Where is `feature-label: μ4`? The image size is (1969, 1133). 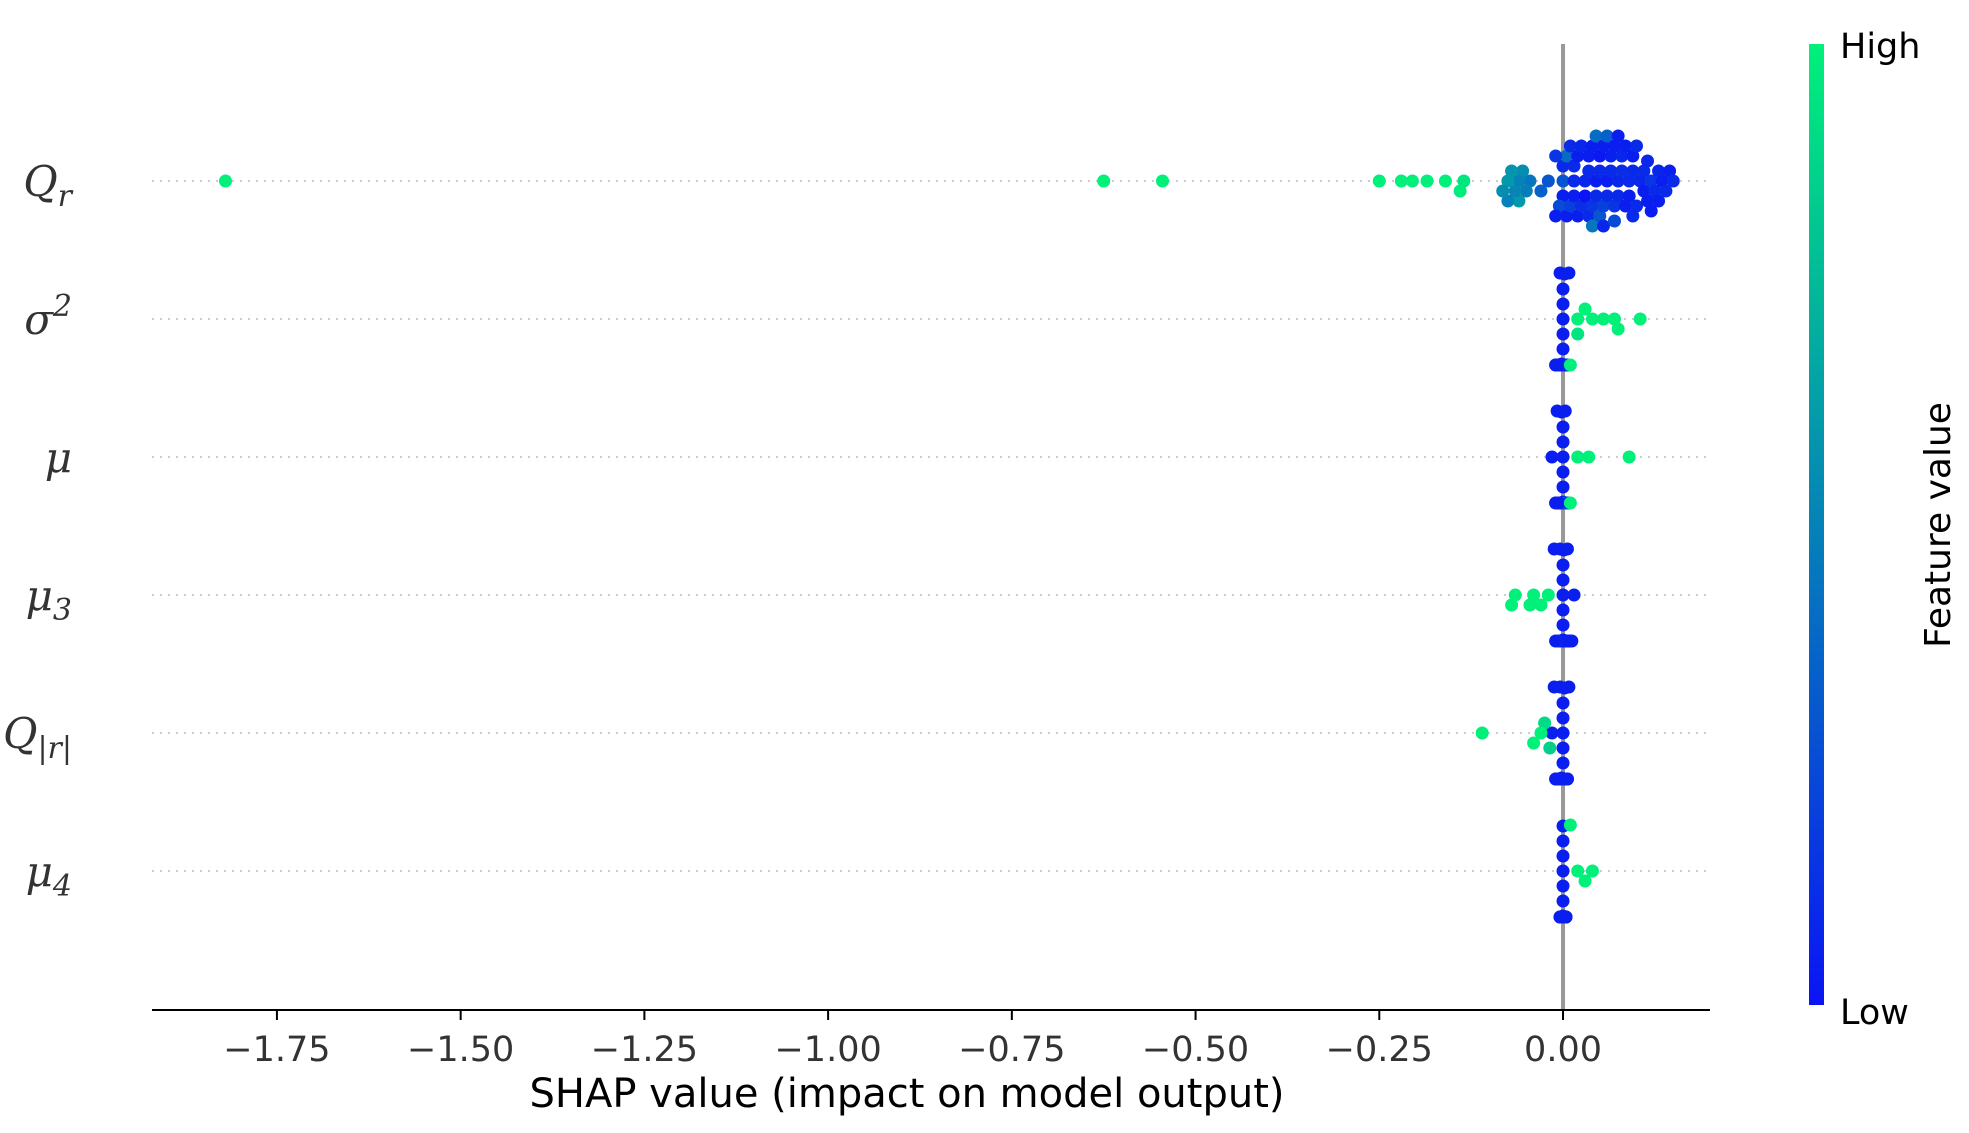 feature-label: μ4 is located at coordinates (49, 875).